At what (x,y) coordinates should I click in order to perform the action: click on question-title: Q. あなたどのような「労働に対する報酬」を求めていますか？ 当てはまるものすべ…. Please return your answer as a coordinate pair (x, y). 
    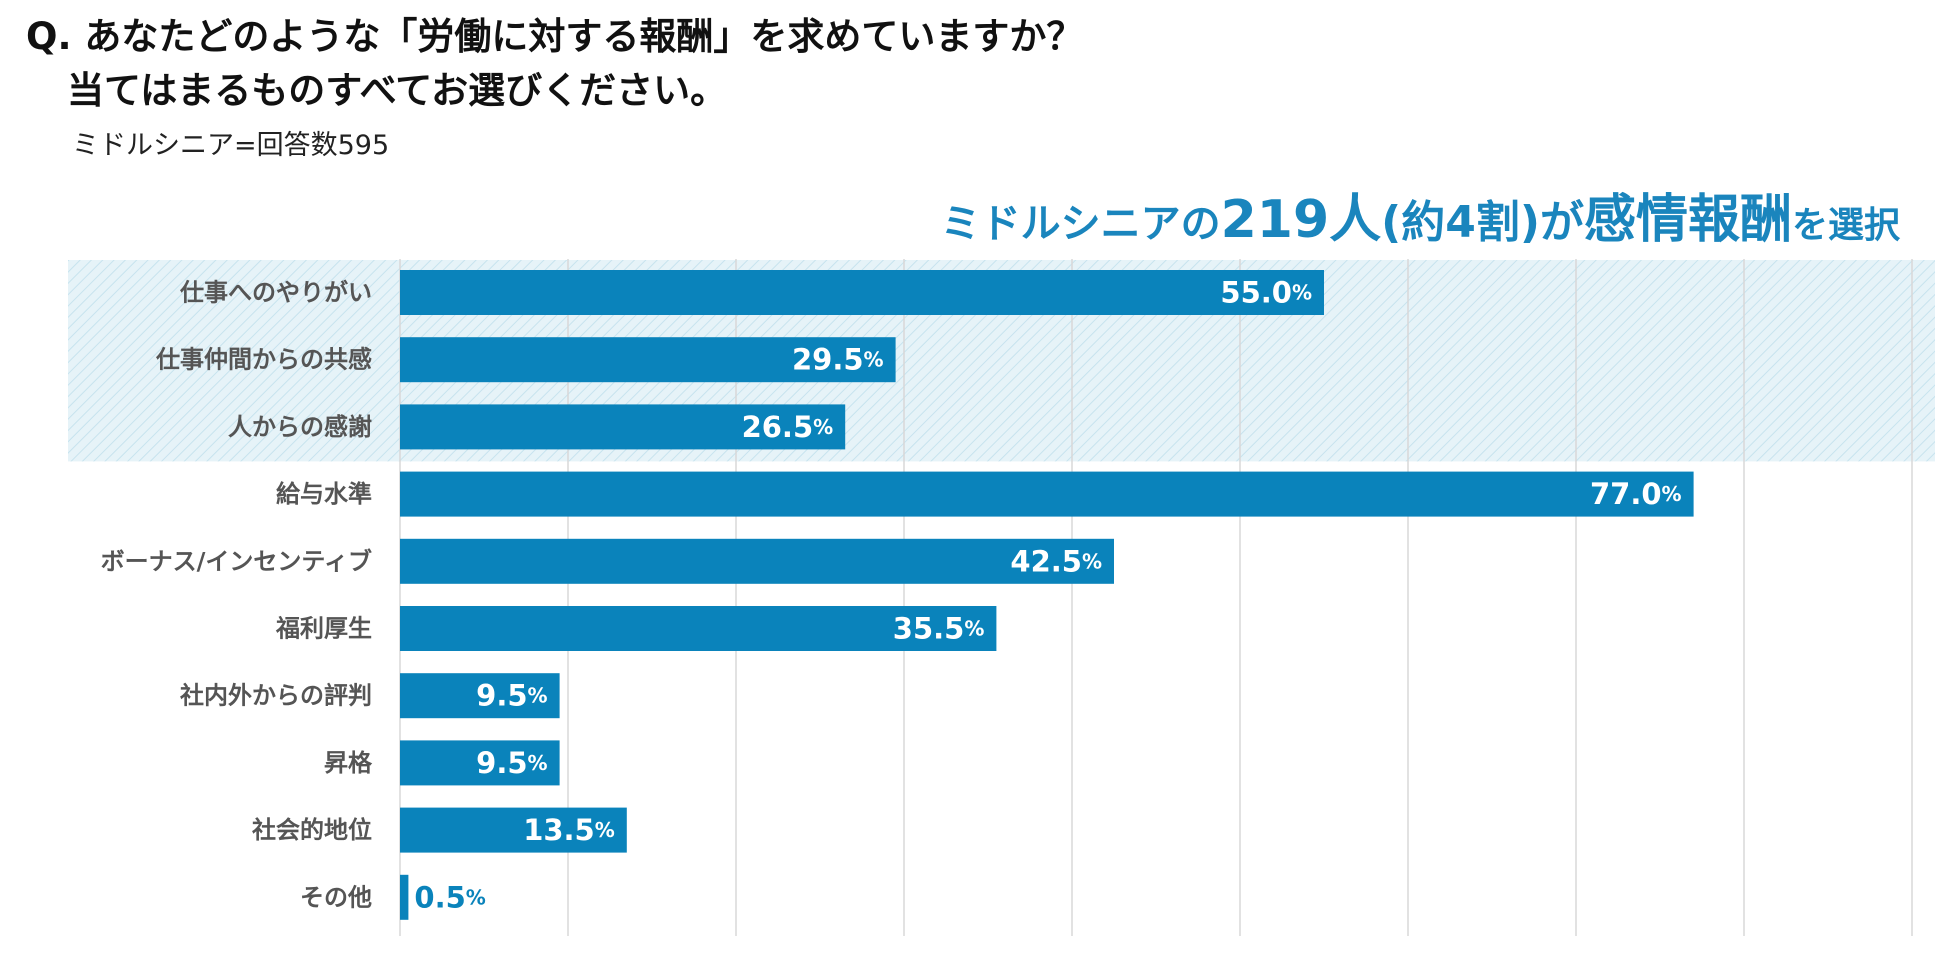
    Looking at the image, I should click on (554, 64).